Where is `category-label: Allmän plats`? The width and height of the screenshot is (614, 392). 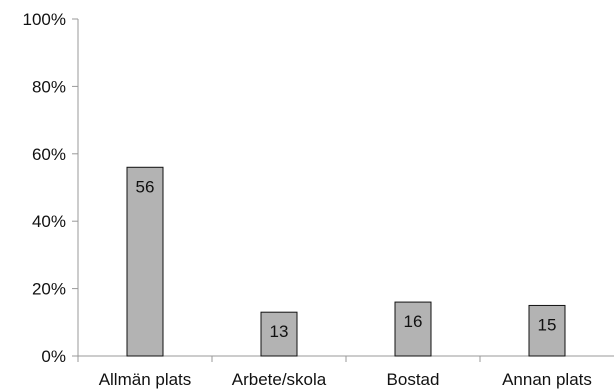
category-label: Allmän plats is located at coordinates (145, 379).